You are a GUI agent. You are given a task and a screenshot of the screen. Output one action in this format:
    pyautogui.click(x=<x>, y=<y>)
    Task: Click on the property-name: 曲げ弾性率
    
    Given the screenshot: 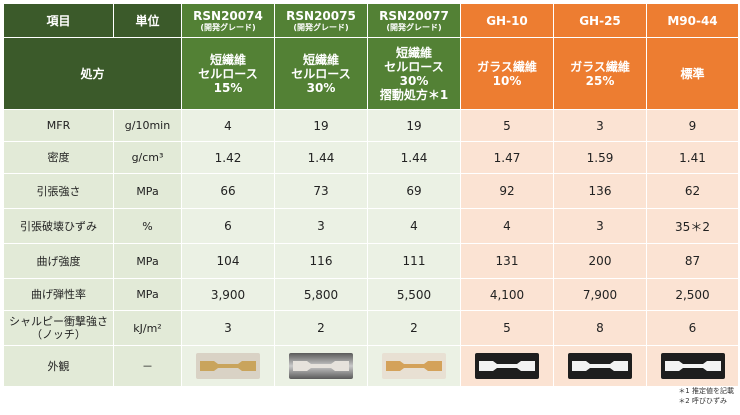 What is the action you would take?
    pyautogui.click(x=58, y=294)
    